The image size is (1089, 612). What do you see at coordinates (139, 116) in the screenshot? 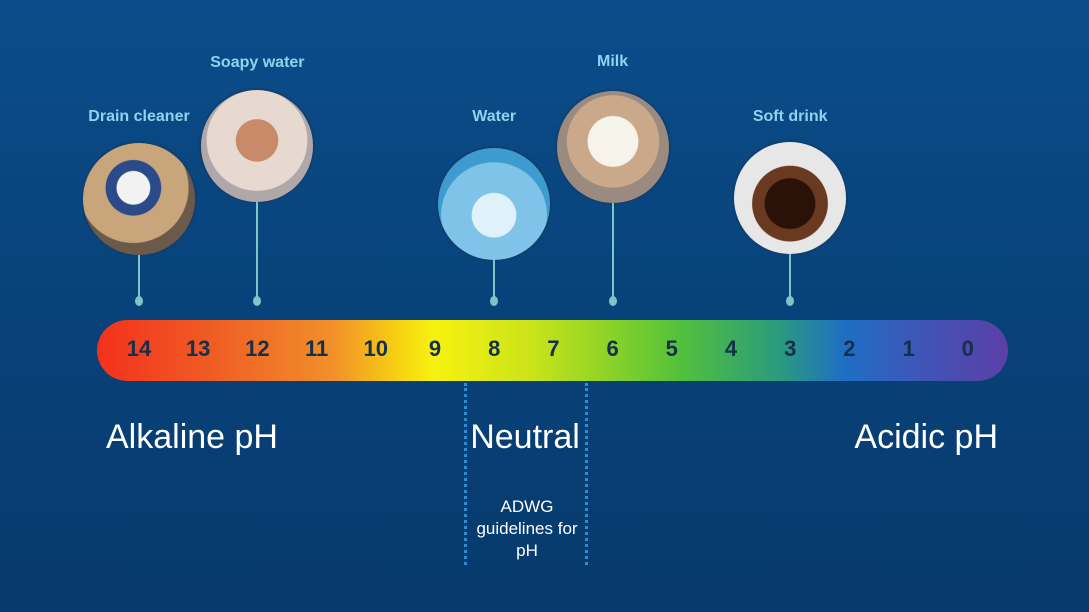
I see `item-label: Drain cleaner` at bounding box center [139, 116].